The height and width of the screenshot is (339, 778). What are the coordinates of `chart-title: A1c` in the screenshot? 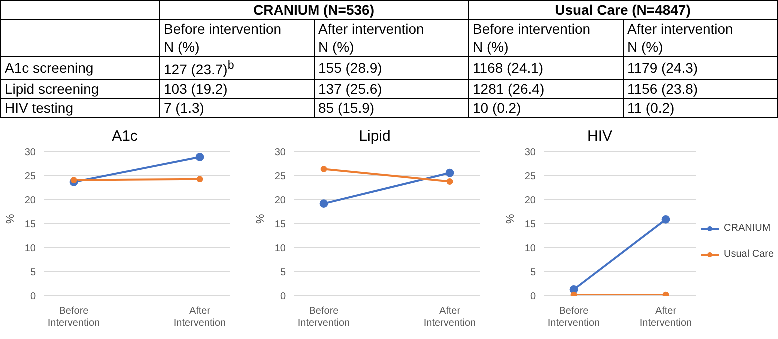 It's located at (125, 136).